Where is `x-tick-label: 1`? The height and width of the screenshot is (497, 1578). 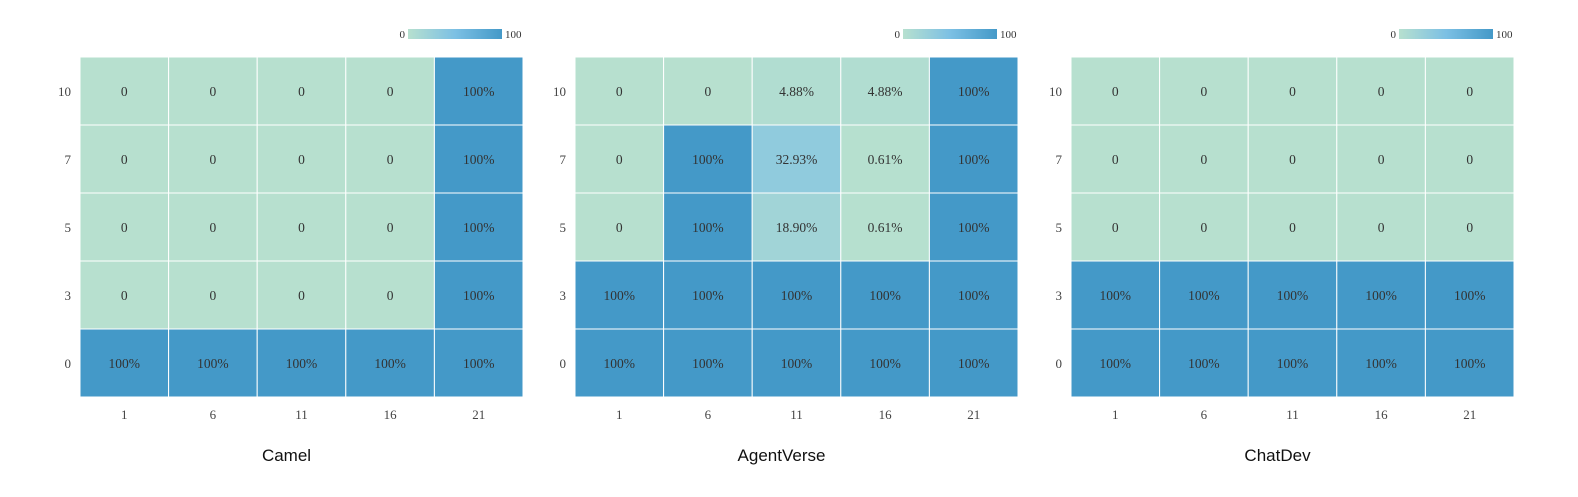 x-tick-label: 1 is located at coordinates (1115, 414).